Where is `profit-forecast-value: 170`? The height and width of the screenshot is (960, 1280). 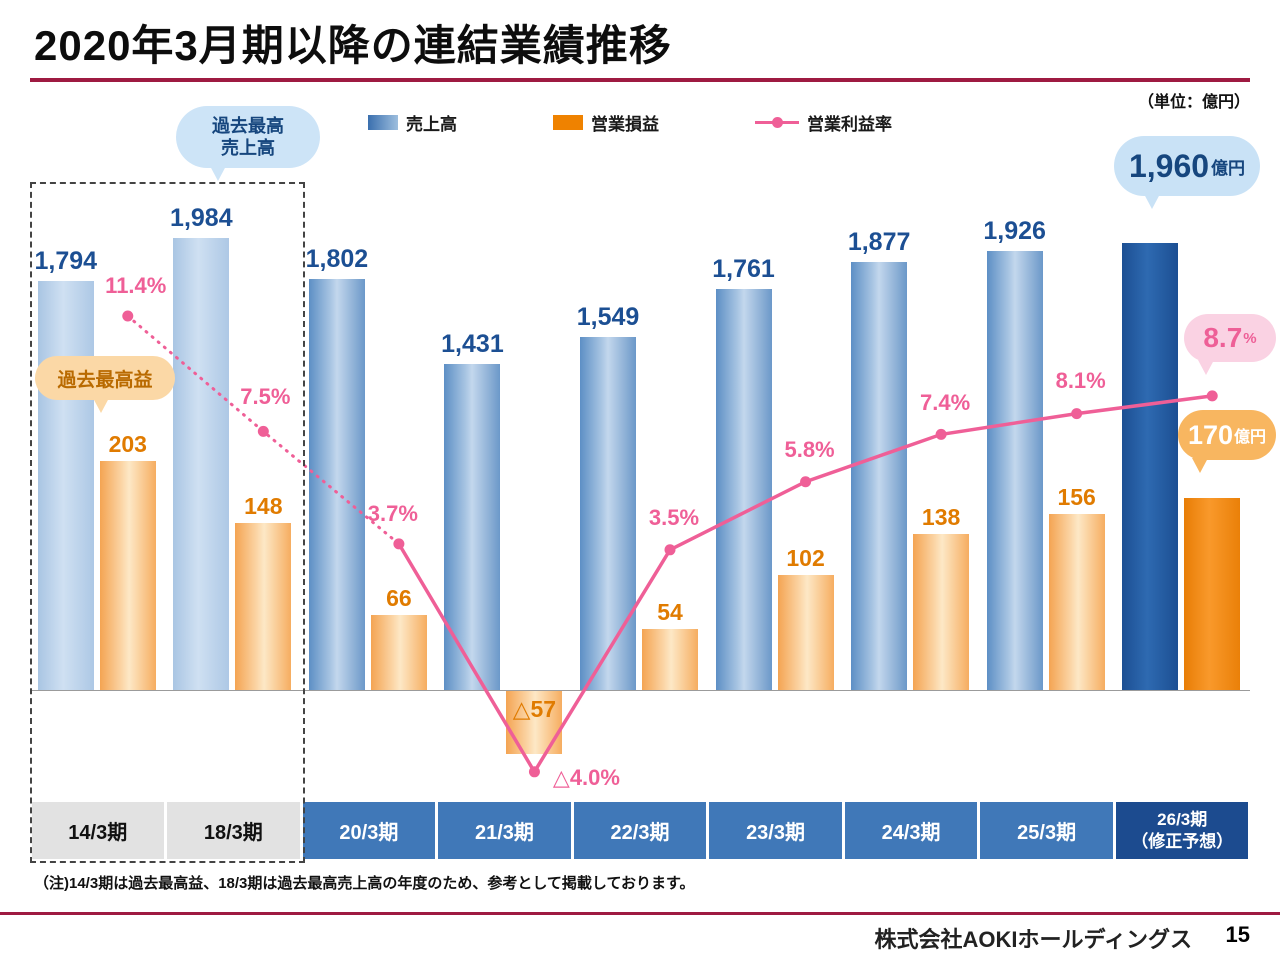 profit-forecast-value: 170 is located at coordinates (1210, 434).